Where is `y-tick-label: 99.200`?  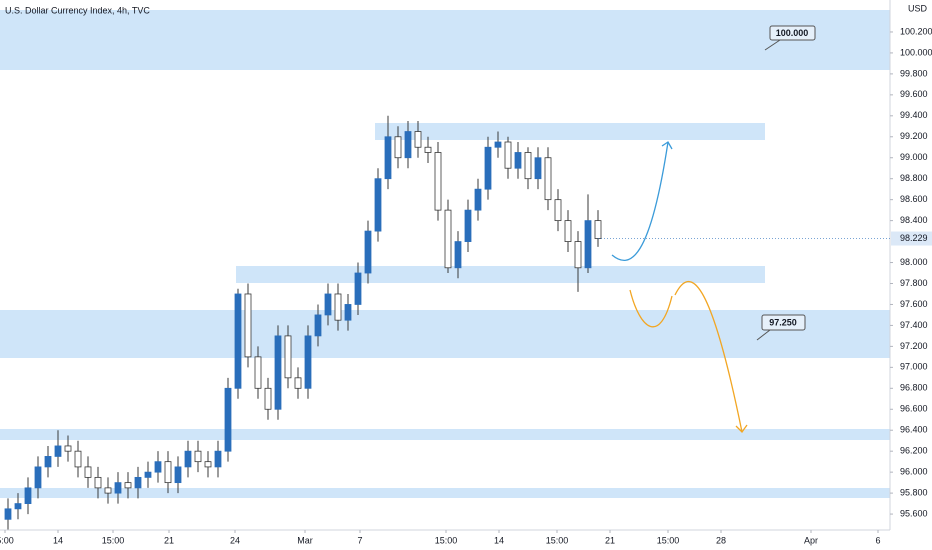
y-tick-label: 99.200 is located at coordinates (914, 136).